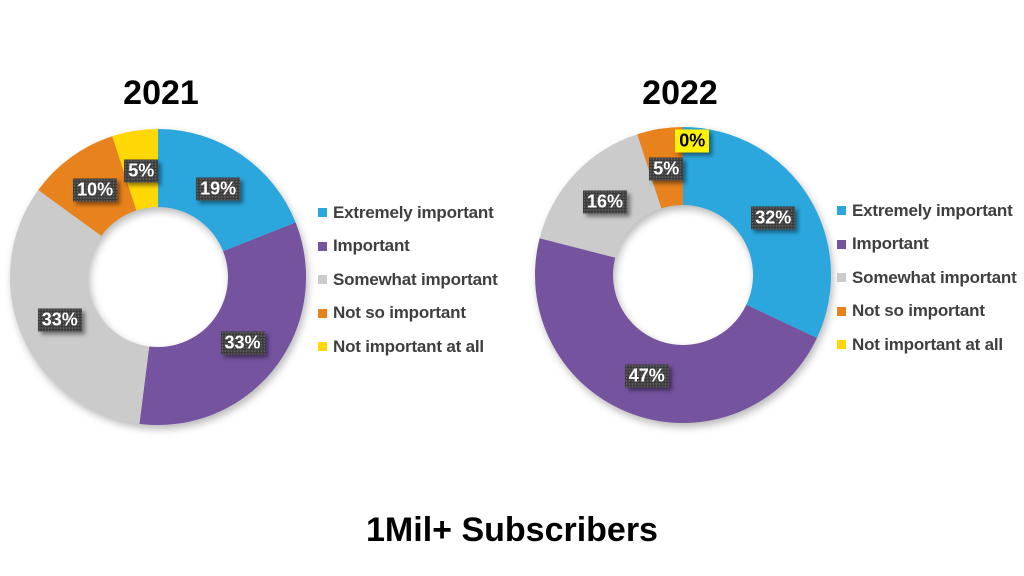  I want to click on slice-2022-important, so click(676, 330).